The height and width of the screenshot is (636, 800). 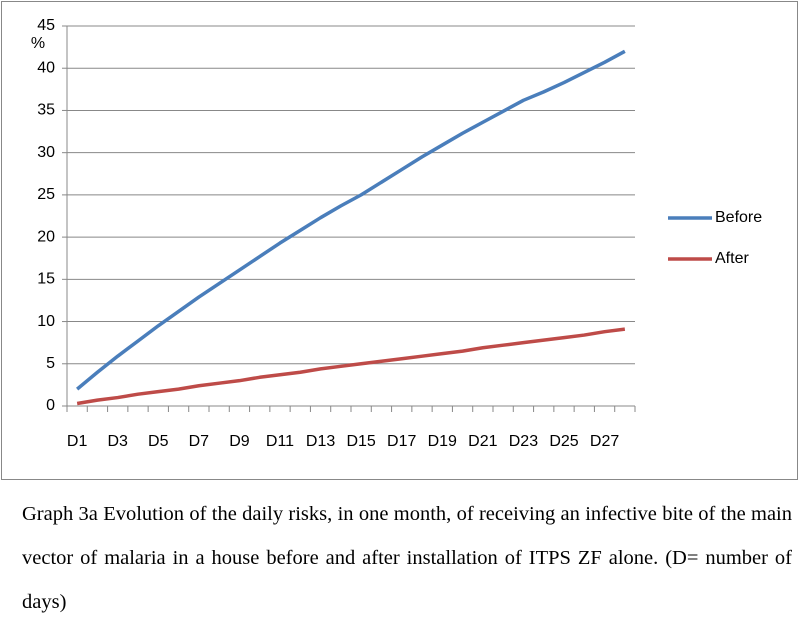 What do you see at coordinates (482, 441) in the screenshot?
I see `x-tick-label: D21` at bounding box center [482, 441].